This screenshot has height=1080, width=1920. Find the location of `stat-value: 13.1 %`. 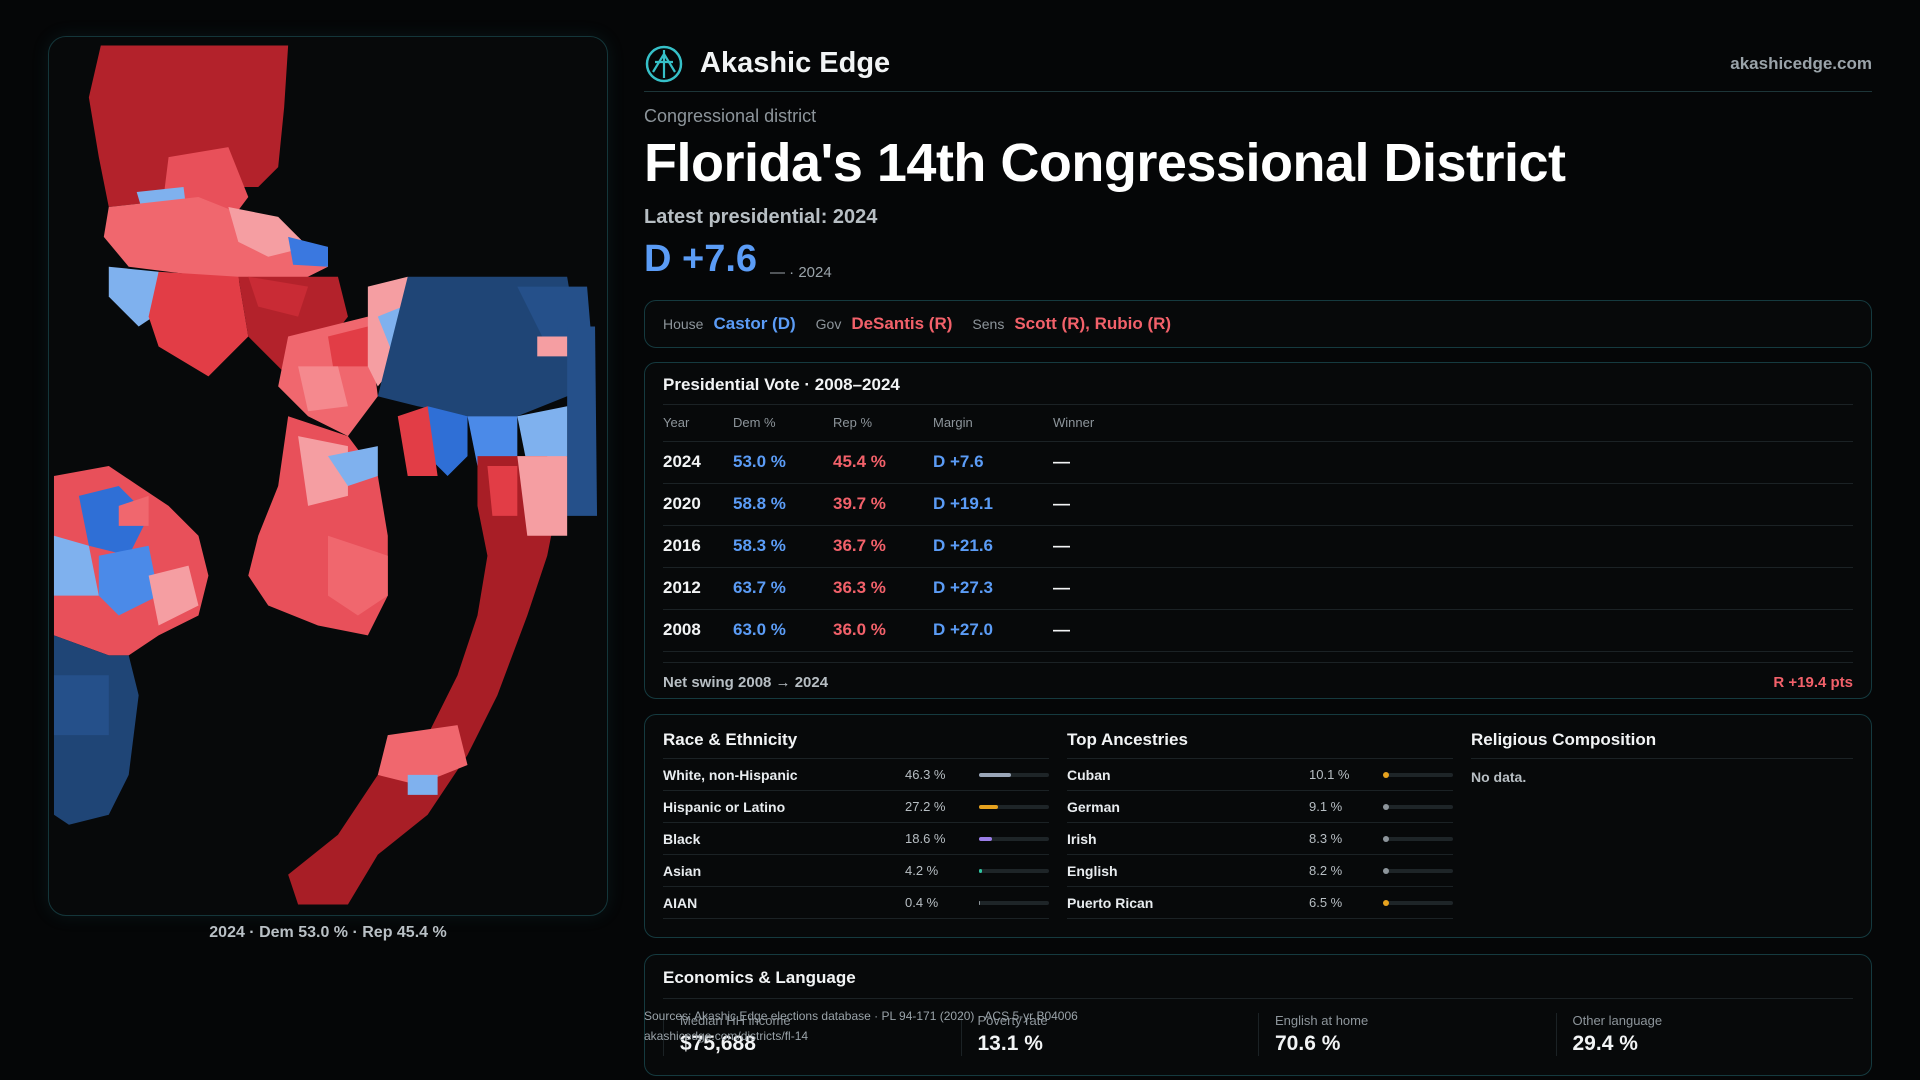

stat-value: 13.1 % is located at coordinates (1010, 1043).